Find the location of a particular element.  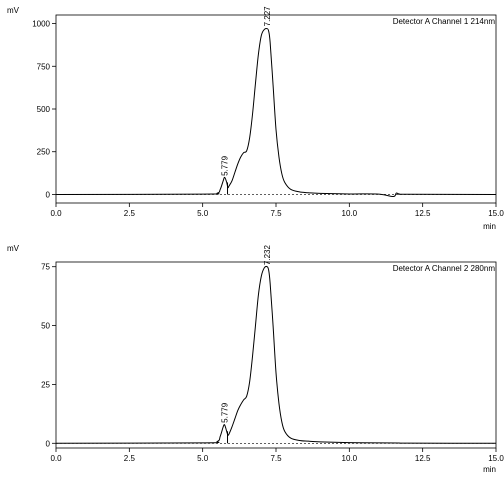

chart-1-xtick-label: 0.0 is located at coordinates (56, 213).